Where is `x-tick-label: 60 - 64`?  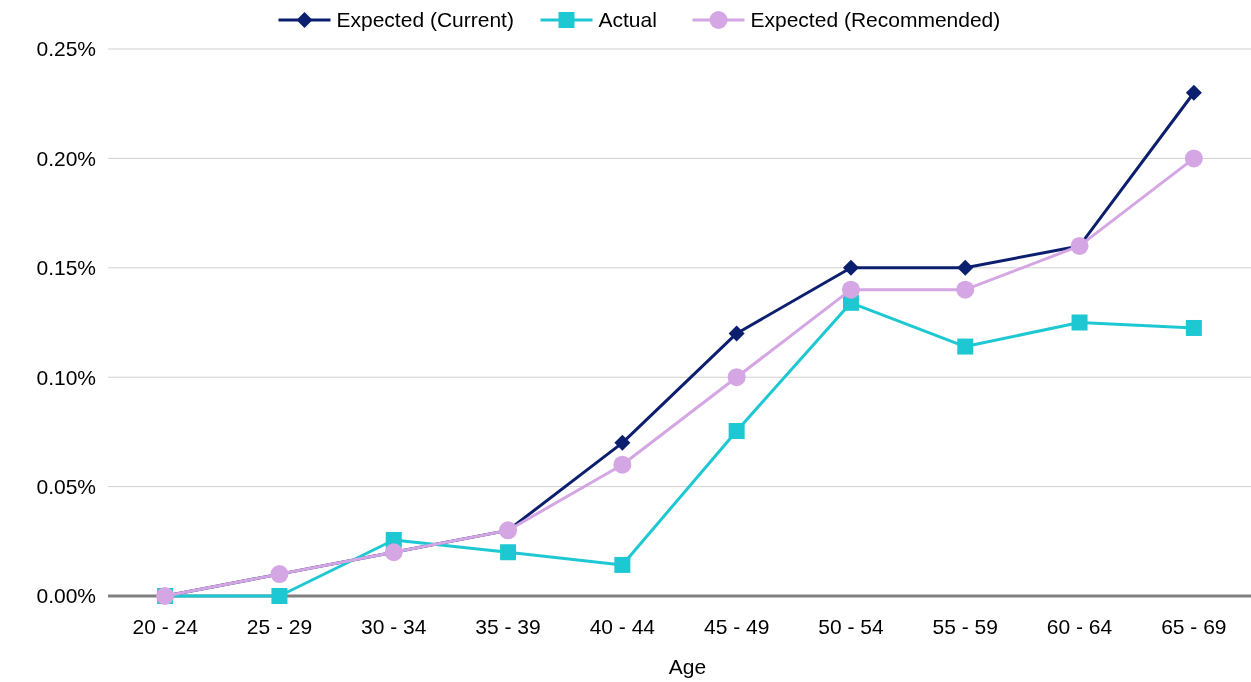 x-tick-label: 60 - 64 is located at coordinates (1079, 626).